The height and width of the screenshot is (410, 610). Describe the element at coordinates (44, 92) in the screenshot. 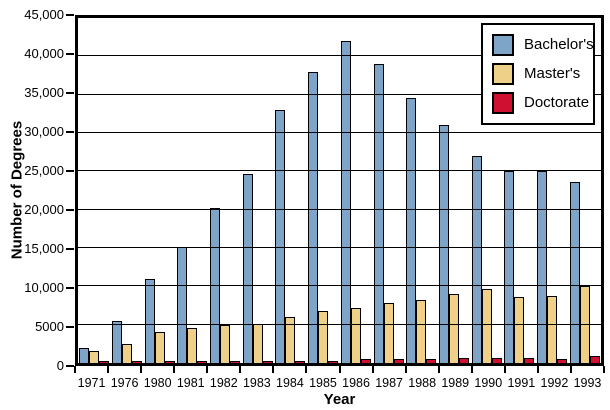

I see `y-tick-label: 35,000` at that location.